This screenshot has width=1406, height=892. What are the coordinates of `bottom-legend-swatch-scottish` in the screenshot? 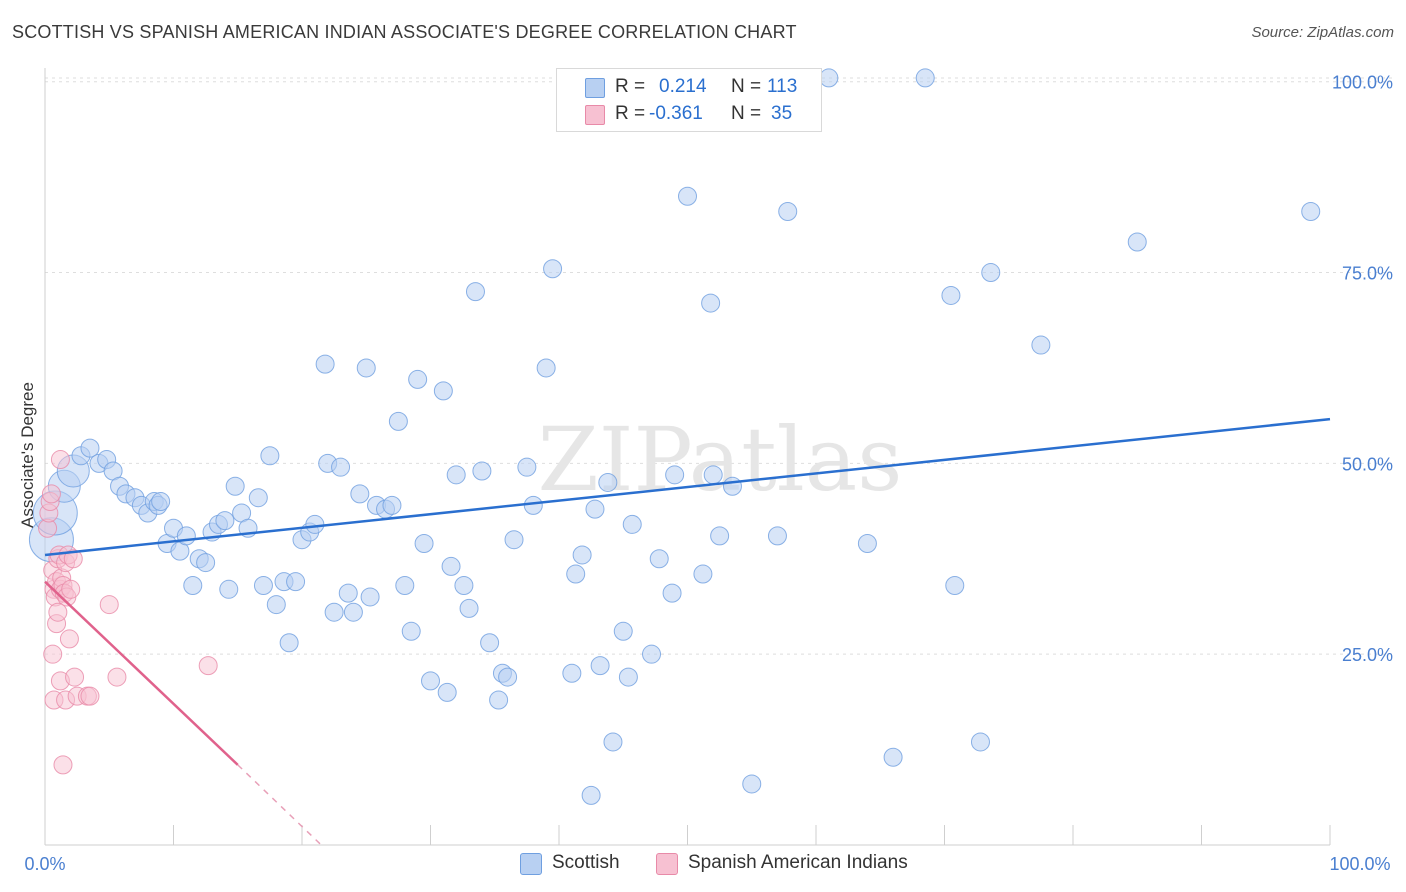 It's located at (531, 864).